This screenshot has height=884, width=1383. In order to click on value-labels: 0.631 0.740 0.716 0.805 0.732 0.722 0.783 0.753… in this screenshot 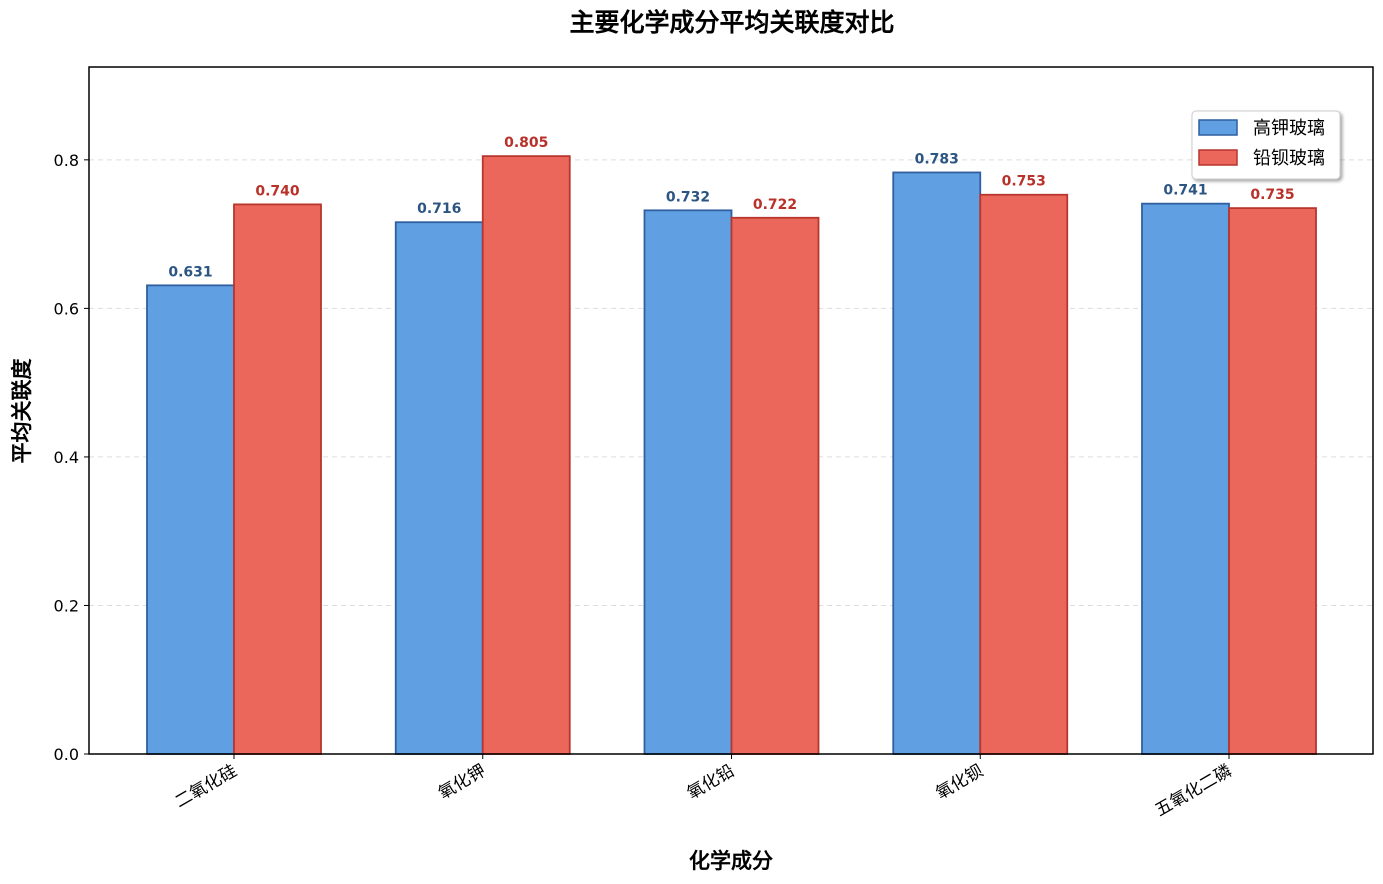, I will do `click(731, 207)`.